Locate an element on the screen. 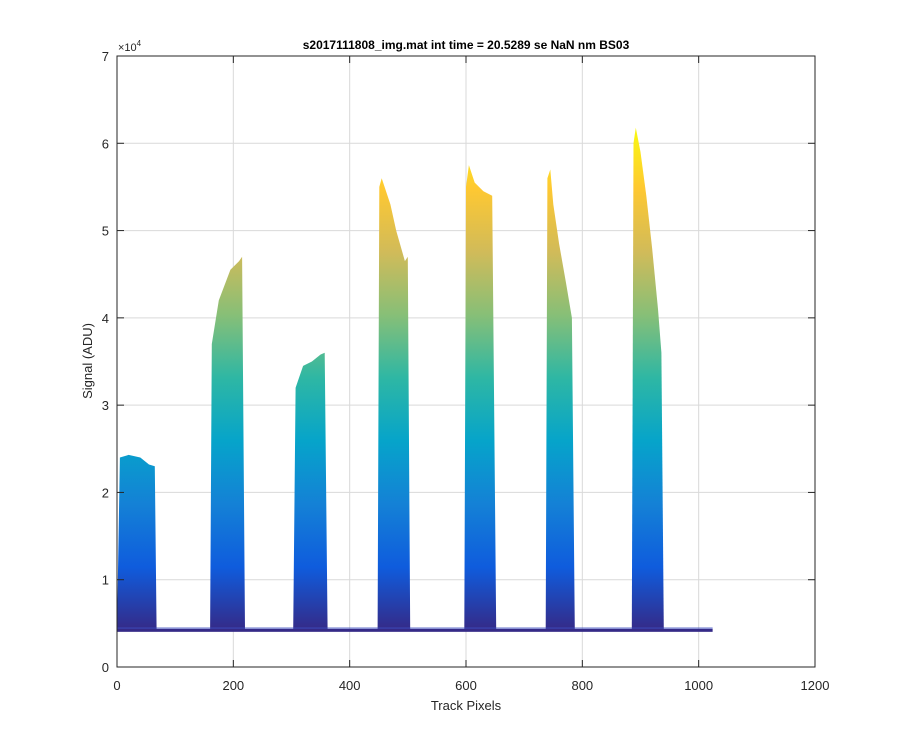 This screenshot has width=900, height=755. y-tick-label: 7 is located at coordinates (105, 56).